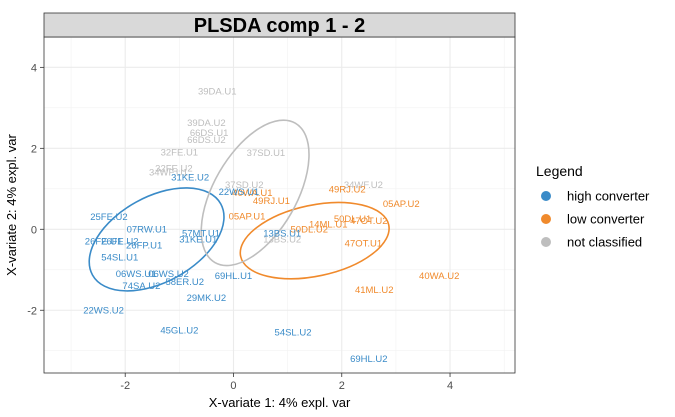  I want to click on ellipse-not-classified, so click(255, 193).